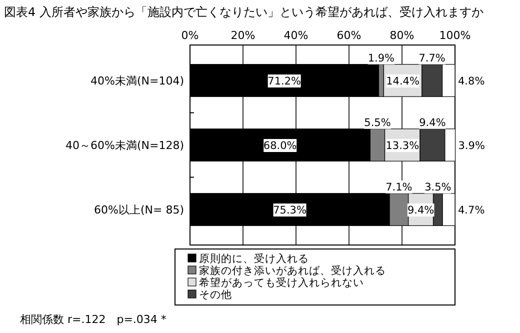 This screenshot has height=333, width=520. What do you see at coordinates (296, 35) in the screenshot?
I see `x-tick-label: 40%` at bounding box center [296, 35].